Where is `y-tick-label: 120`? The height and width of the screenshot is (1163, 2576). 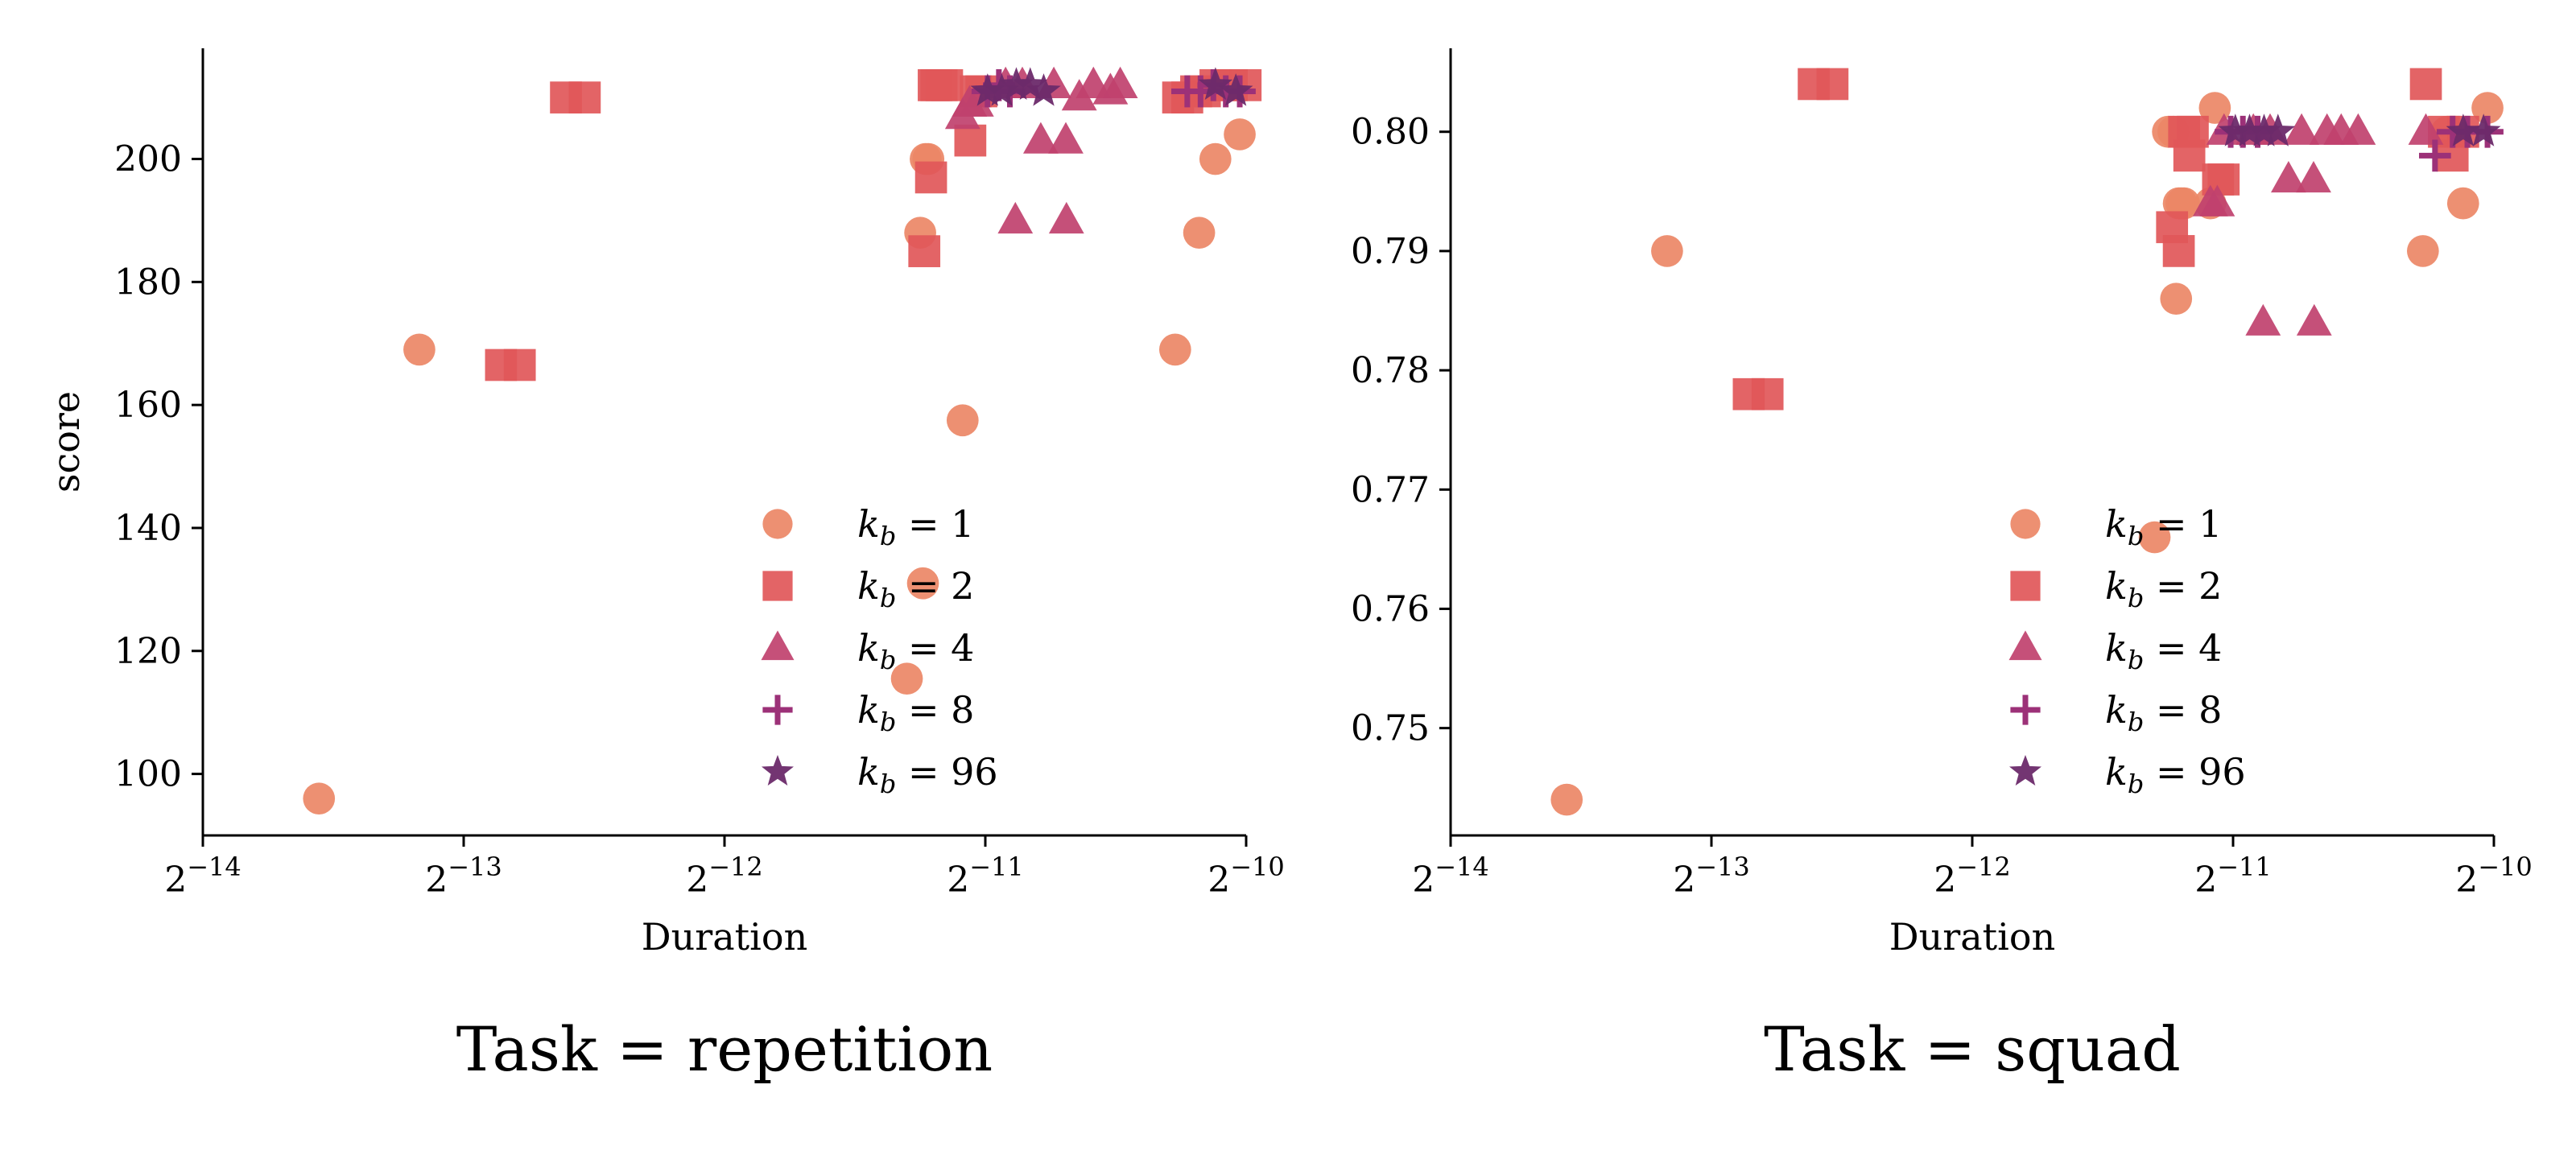 y-tick-label: 120 is located at coordinates (148, 651).